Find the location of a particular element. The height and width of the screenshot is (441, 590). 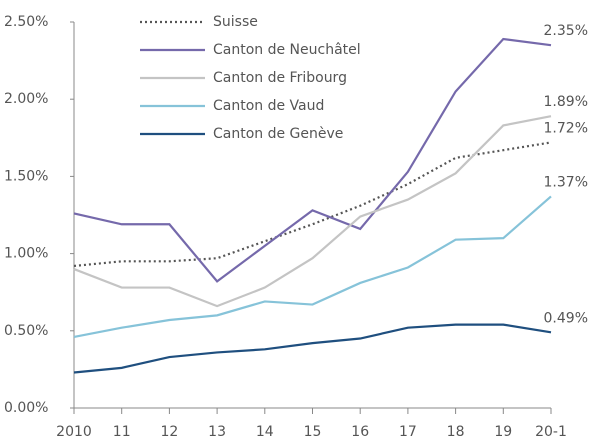

x-tick-label: 11 is located at coordinates (122, 432).